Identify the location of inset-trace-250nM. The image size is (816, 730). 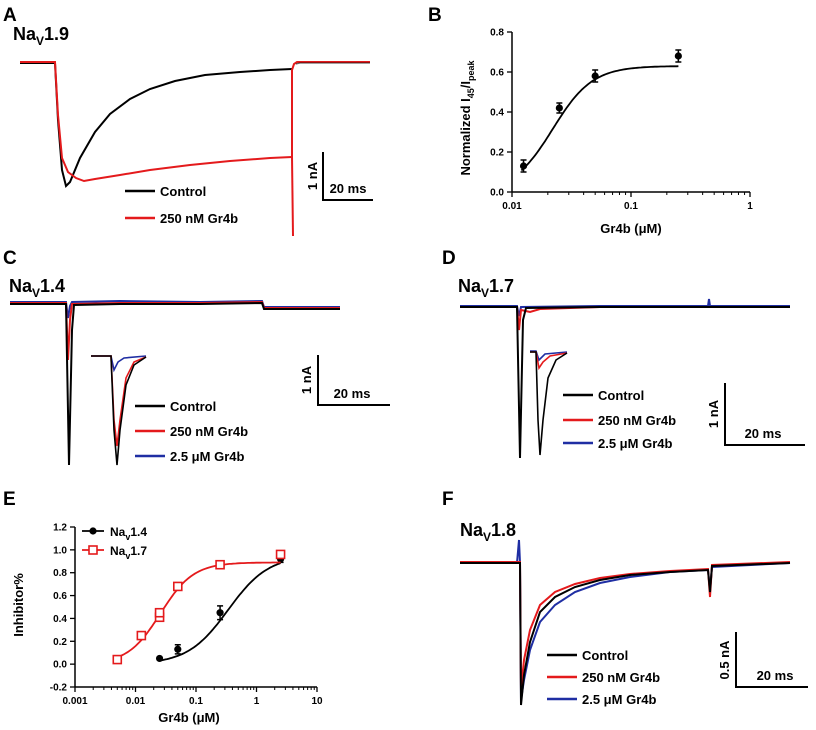
(119, 401).